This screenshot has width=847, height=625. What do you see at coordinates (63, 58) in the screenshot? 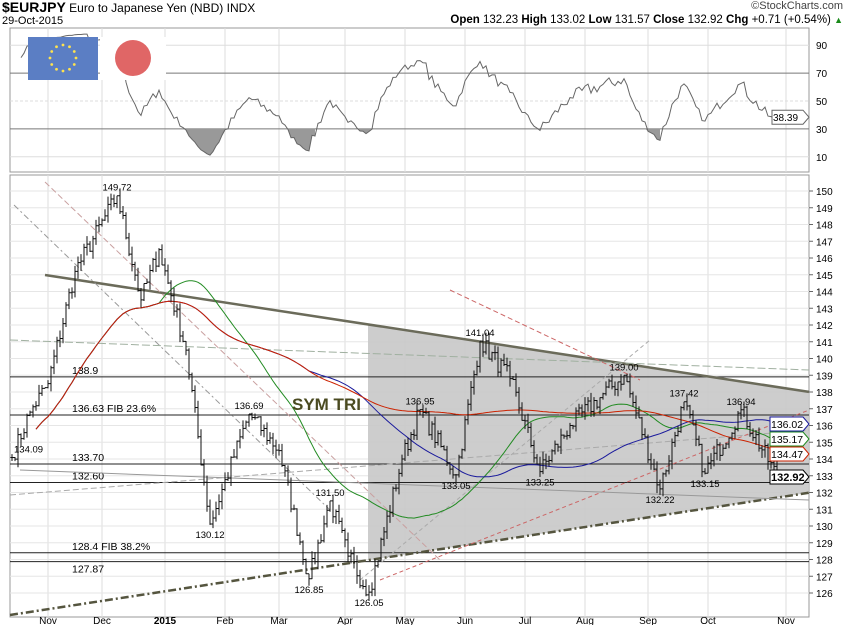
I see `eu-flag-icon` at bounding box center [63, 58].